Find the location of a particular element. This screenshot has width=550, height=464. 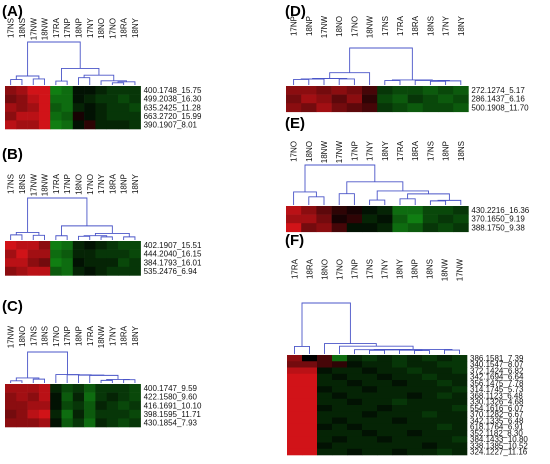

row-label: 286.1437_6.16 is located at coordinates (498, 99).